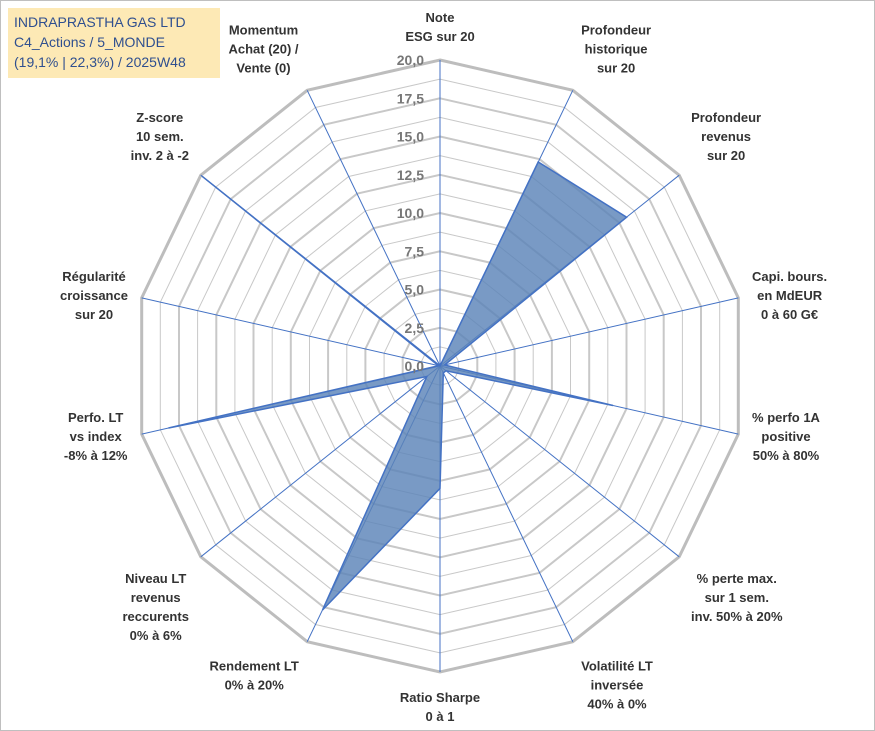 This screenshot has height=731, width=875. Describe the element at coordinates (255, 685) in the screenshot. I see `axis-label-line: 0% à 20%` at that location.